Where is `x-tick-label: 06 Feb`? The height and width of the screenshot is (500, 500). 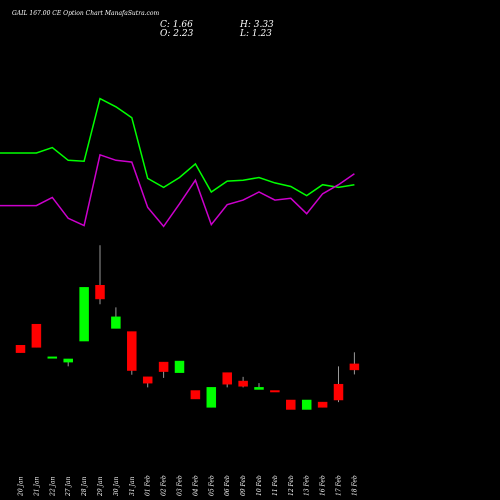 x-tick-label: 06 Feb is located at coordinates (227, 485).